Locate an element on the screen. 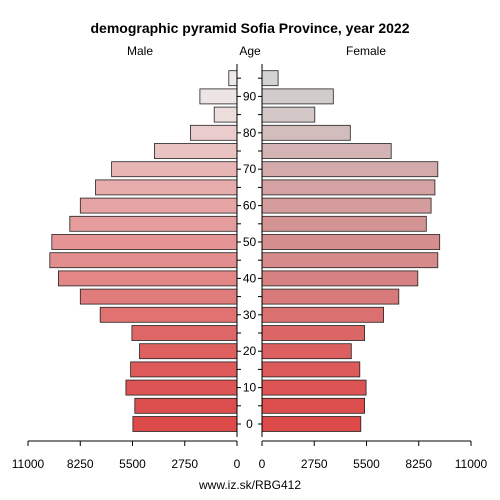 This screenshot has width=500, height=500. age-tick-label: 60 is located at coordinates (250, 206).